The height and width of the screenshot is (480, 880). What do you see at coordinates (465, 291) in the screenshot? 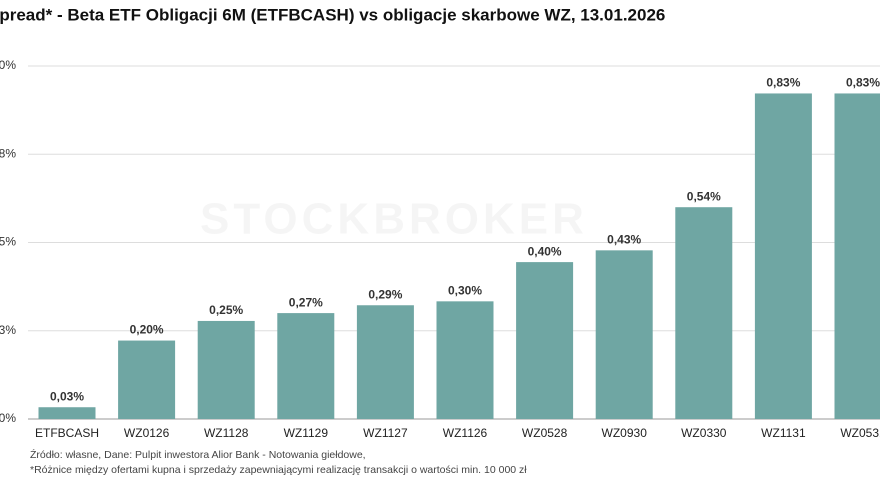
I see `value-label: 0,30%` at bounding box center [465, 291].